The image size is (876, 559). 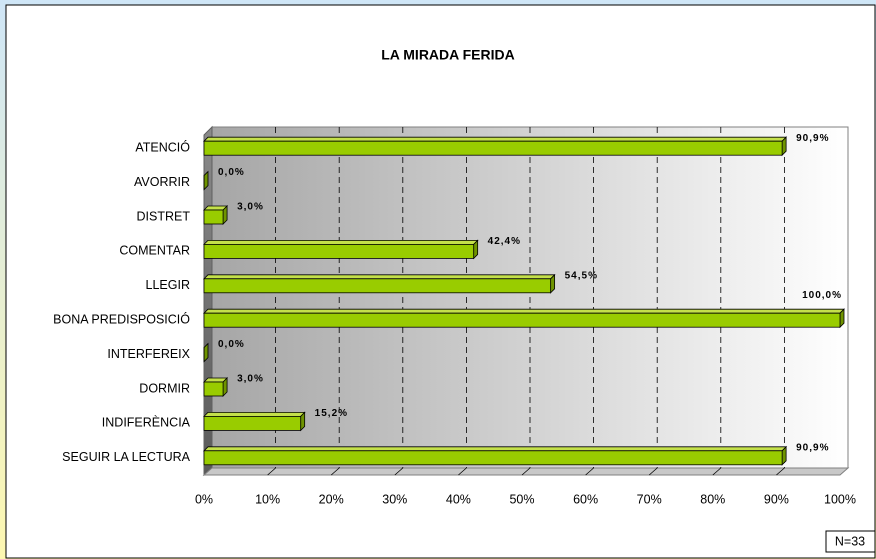 I want to click on x-tick-label: 40%, so click(x=458, y=499).